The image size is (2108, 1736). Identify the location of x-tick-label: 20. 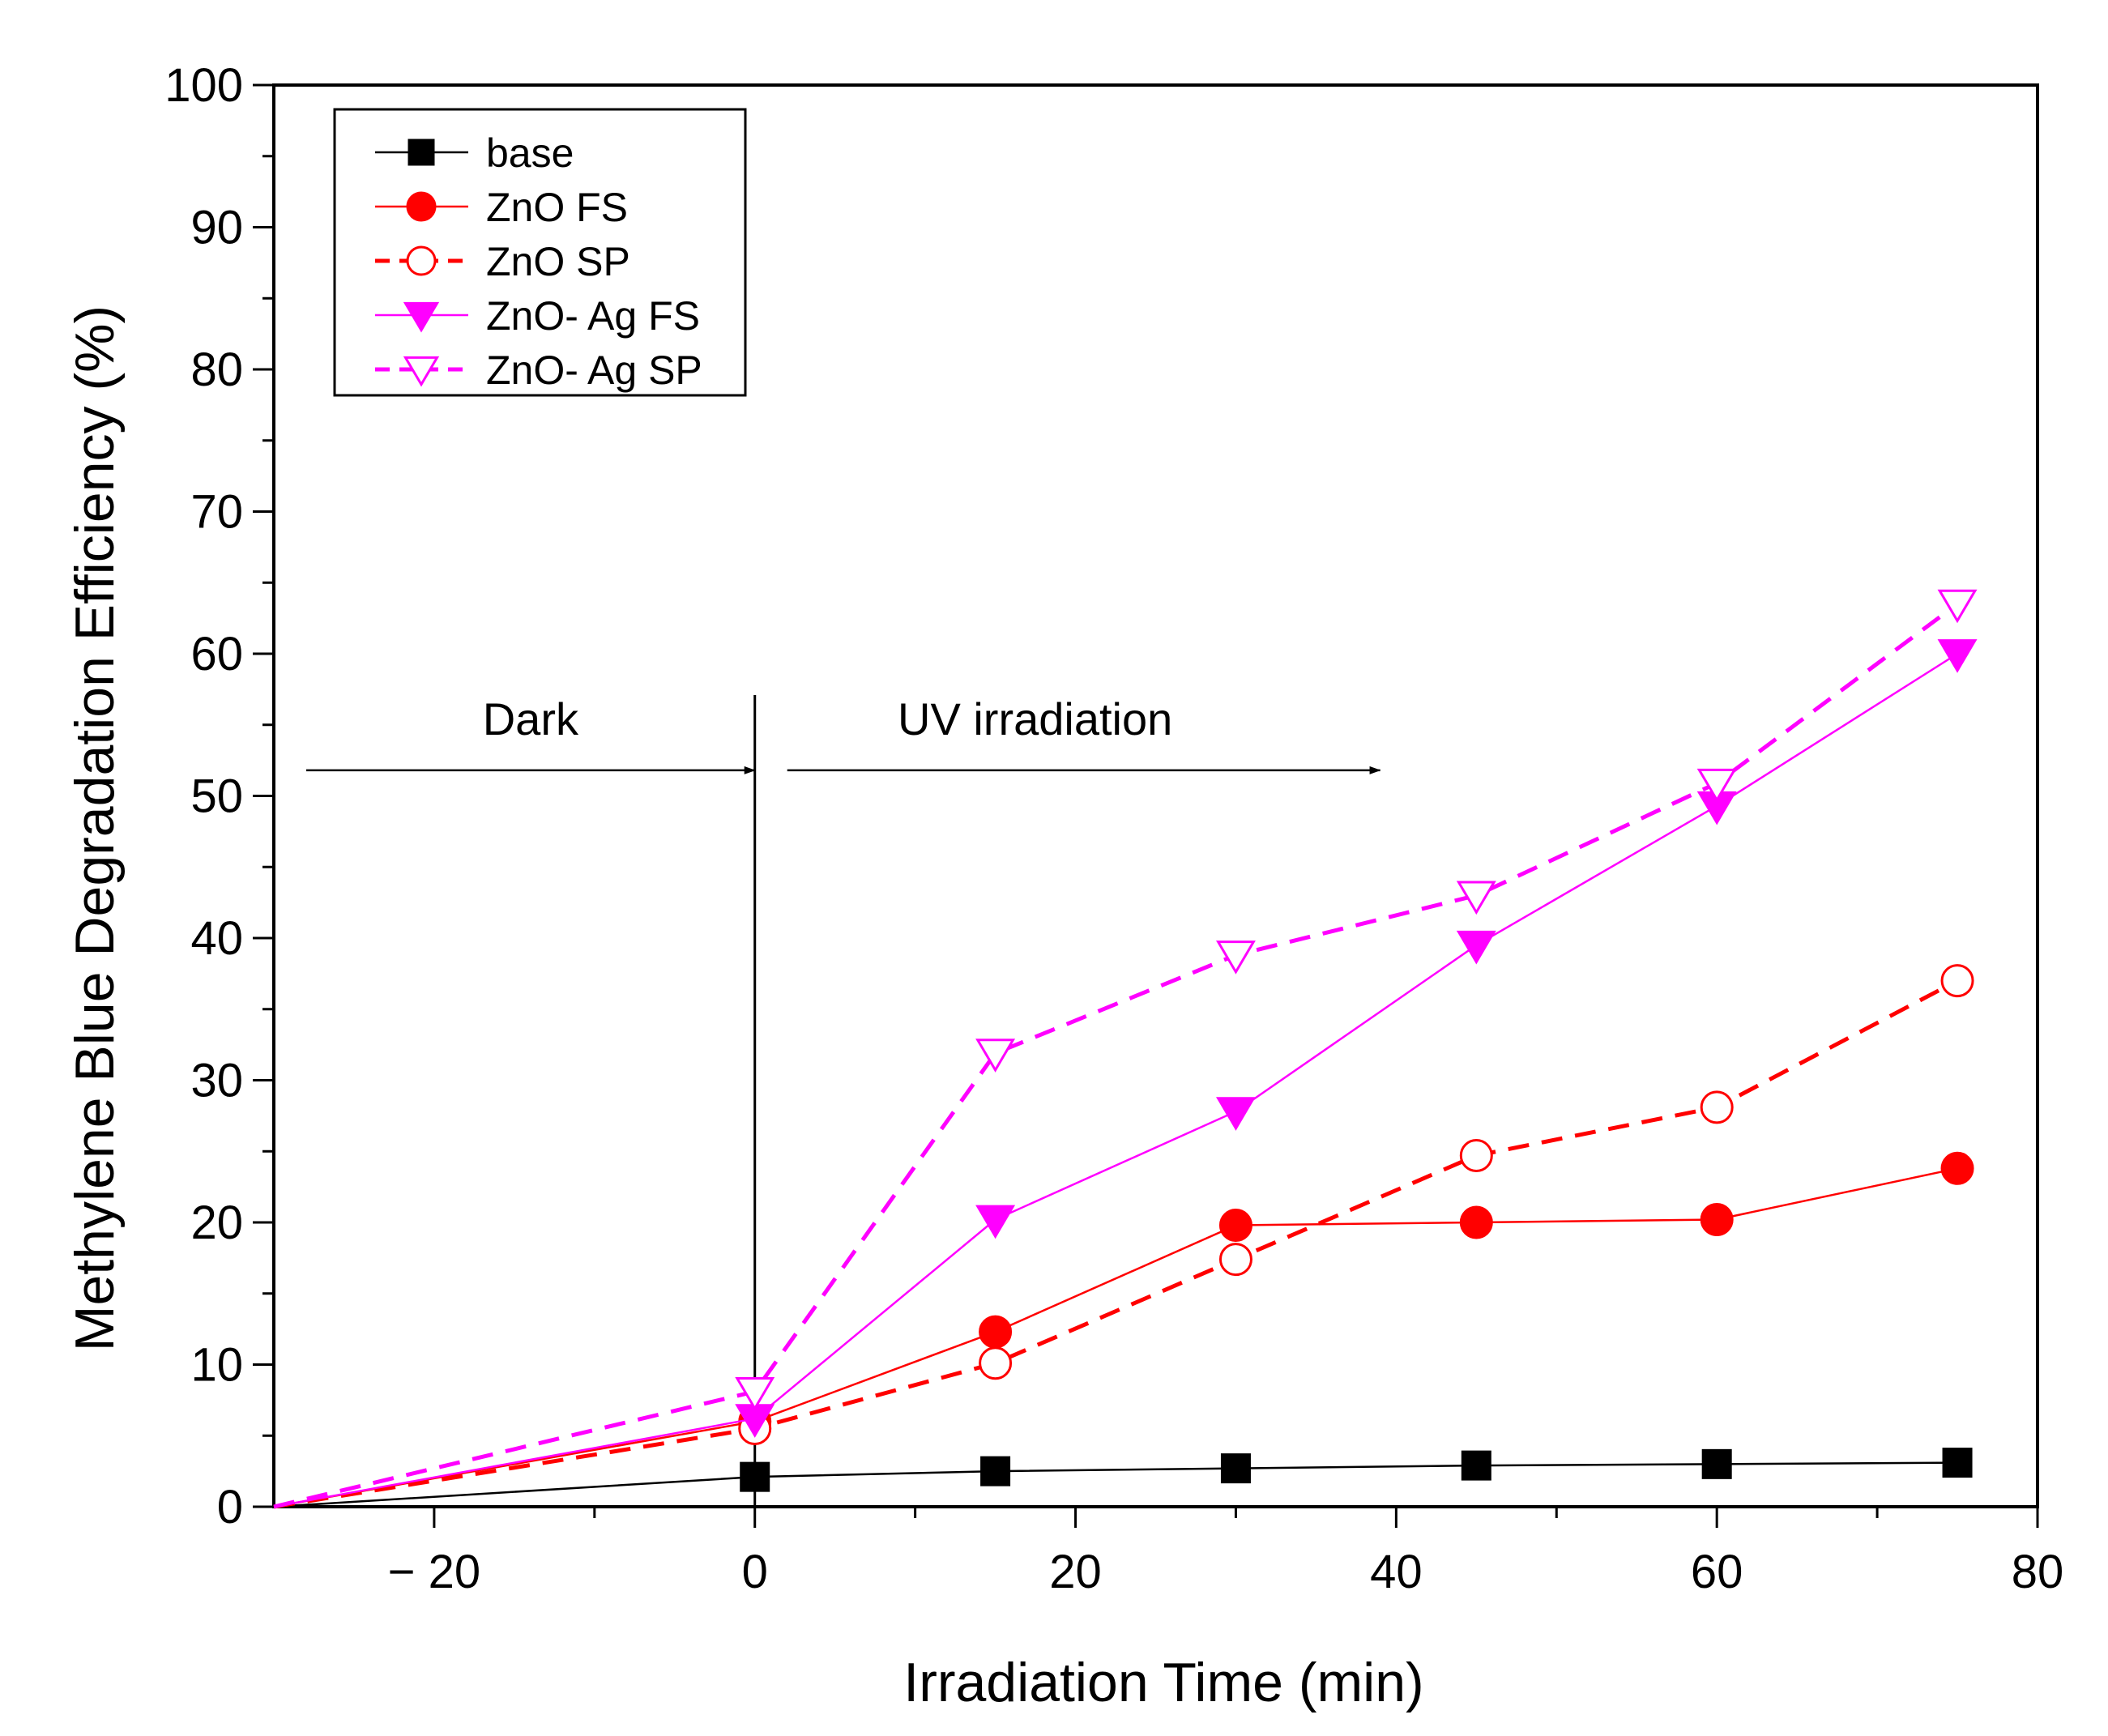
(1075, 1572).